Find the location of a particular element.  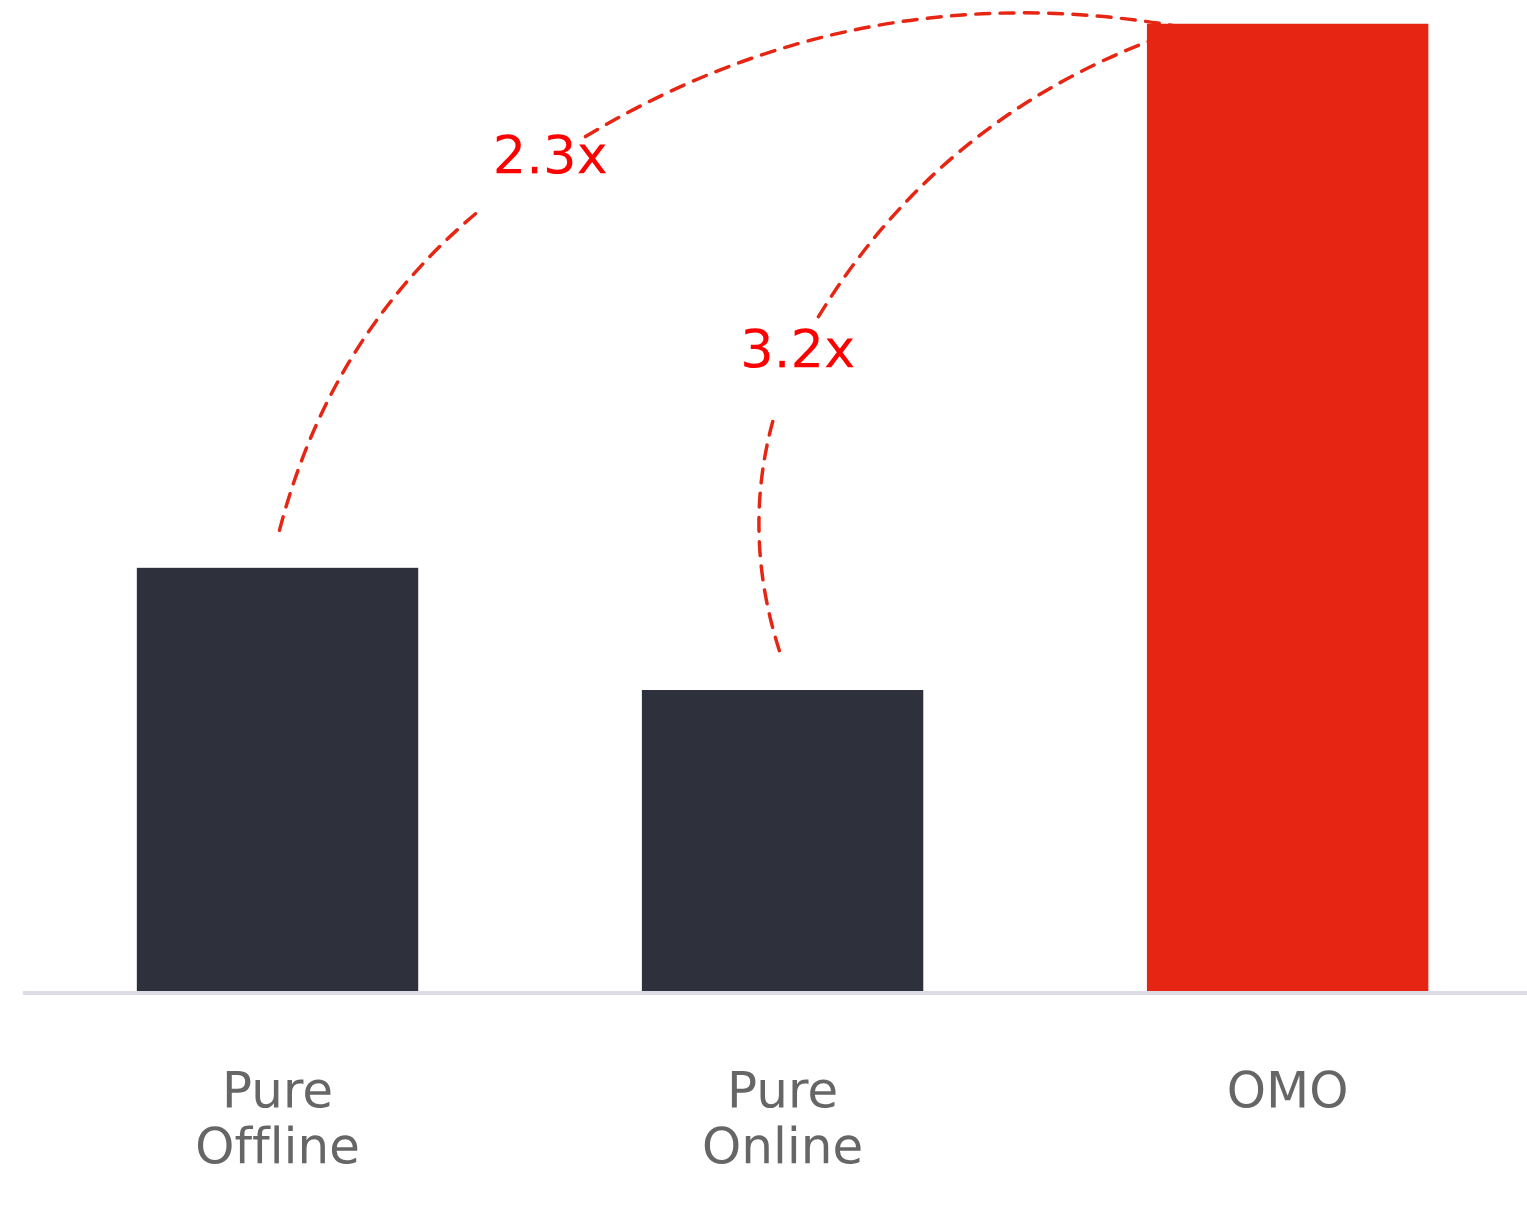

x-tick-label: OMO is located at coordinates (1287, 1089).